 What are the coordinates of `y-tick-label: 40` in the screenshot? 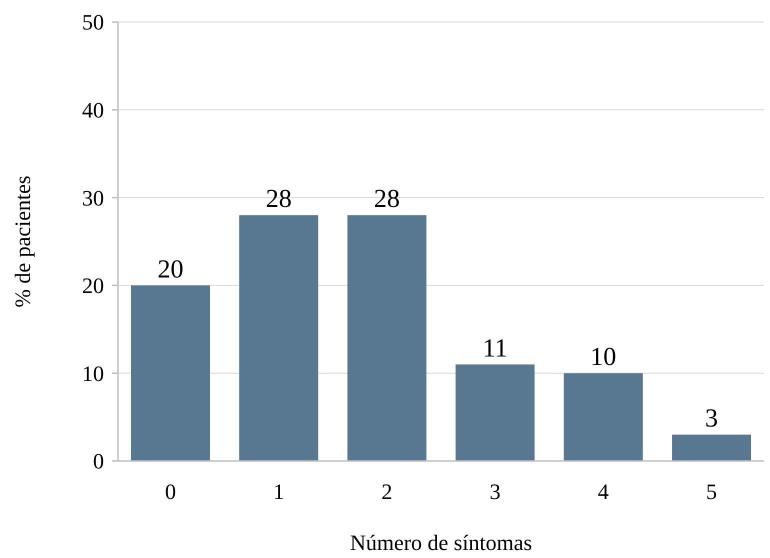 It's located at (93, 110).